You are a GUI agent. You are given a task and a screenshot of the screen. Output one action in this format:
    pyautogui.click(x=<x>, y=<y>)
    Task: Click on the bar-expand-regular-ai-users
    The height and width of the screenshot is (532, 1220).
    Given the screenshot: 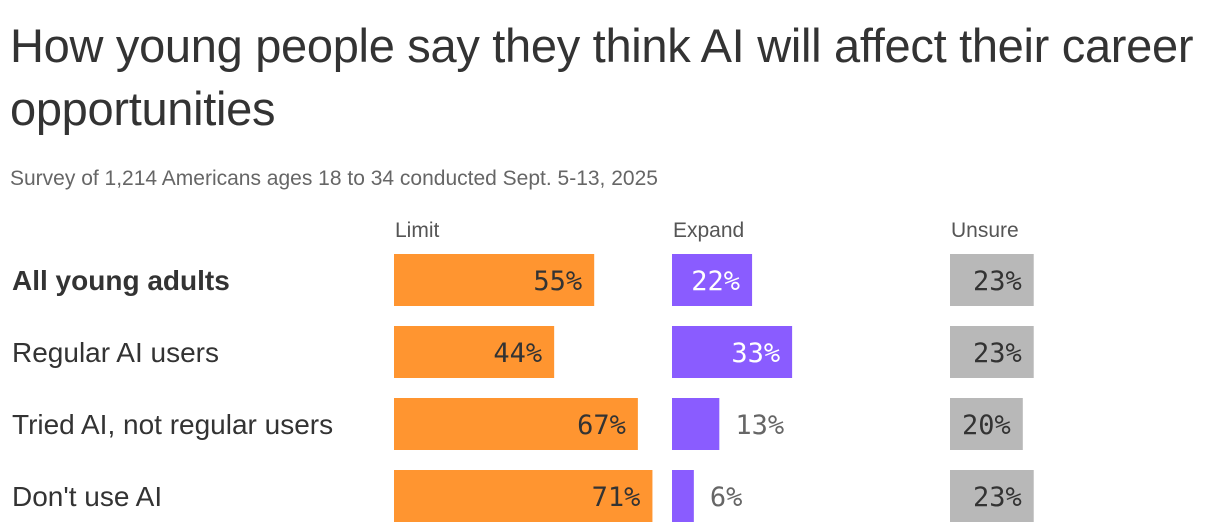 What is the action you would take?
    pyautogui.click(x=732, y=352)
    